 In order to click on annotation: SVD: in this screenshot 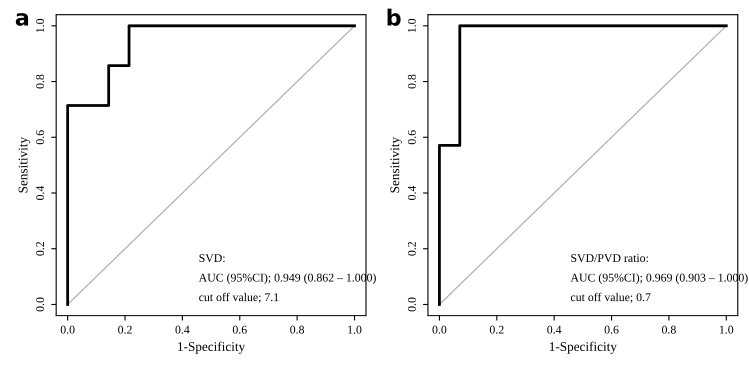, I will do `click(212, 258)`.